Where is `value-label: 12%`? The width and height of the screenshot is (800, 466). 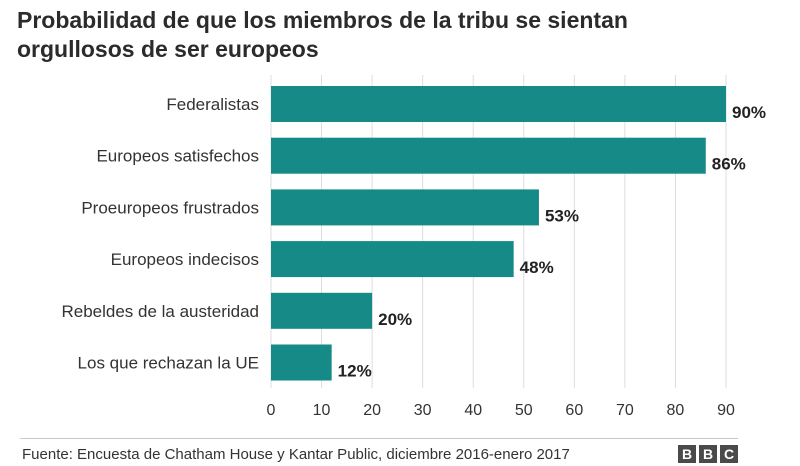 value-label: 12% is located at coordinates (355, 371).